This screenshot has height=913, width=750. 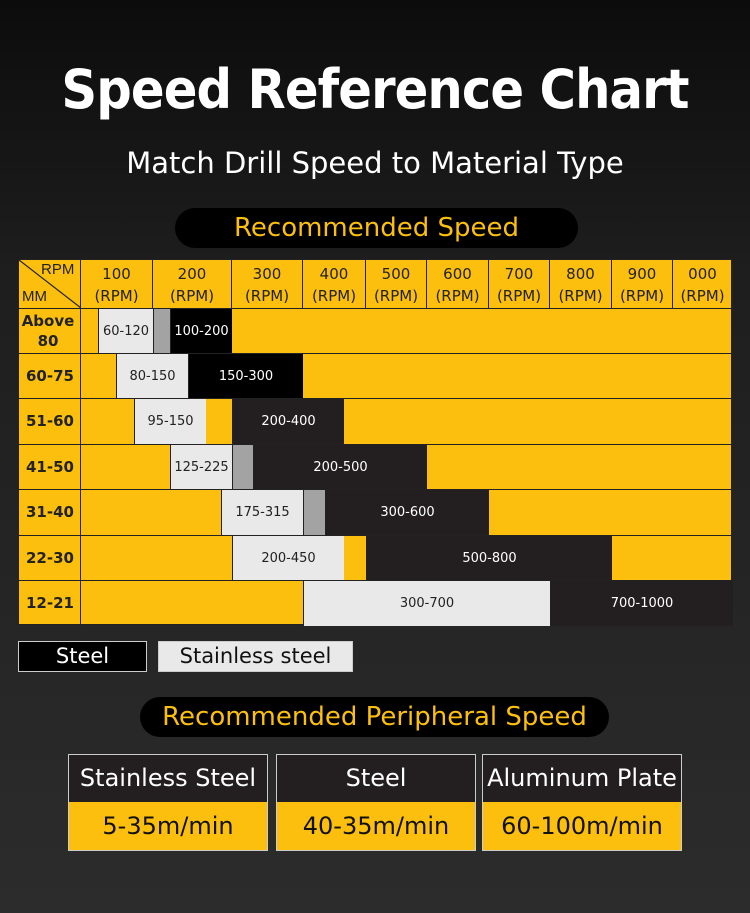 I want to click on legend-stainless-steel: Stainless steel, so click(x=255, y=656).